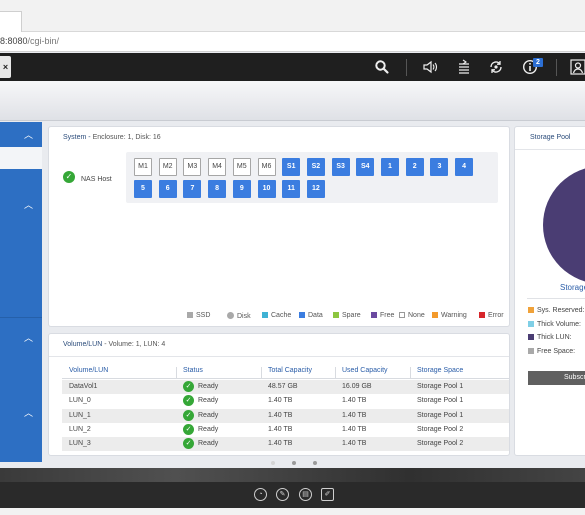  Describe the element at coordinates (496, 67) in the screenshot. I see `sync-icon` at that location.